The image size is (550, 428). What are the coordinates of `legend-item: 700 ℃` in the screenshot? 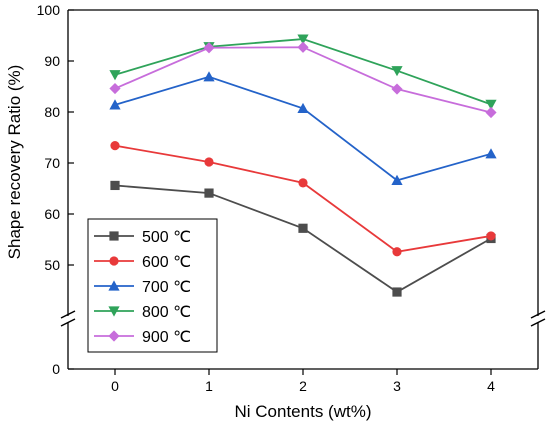 It's located at (142, 287).